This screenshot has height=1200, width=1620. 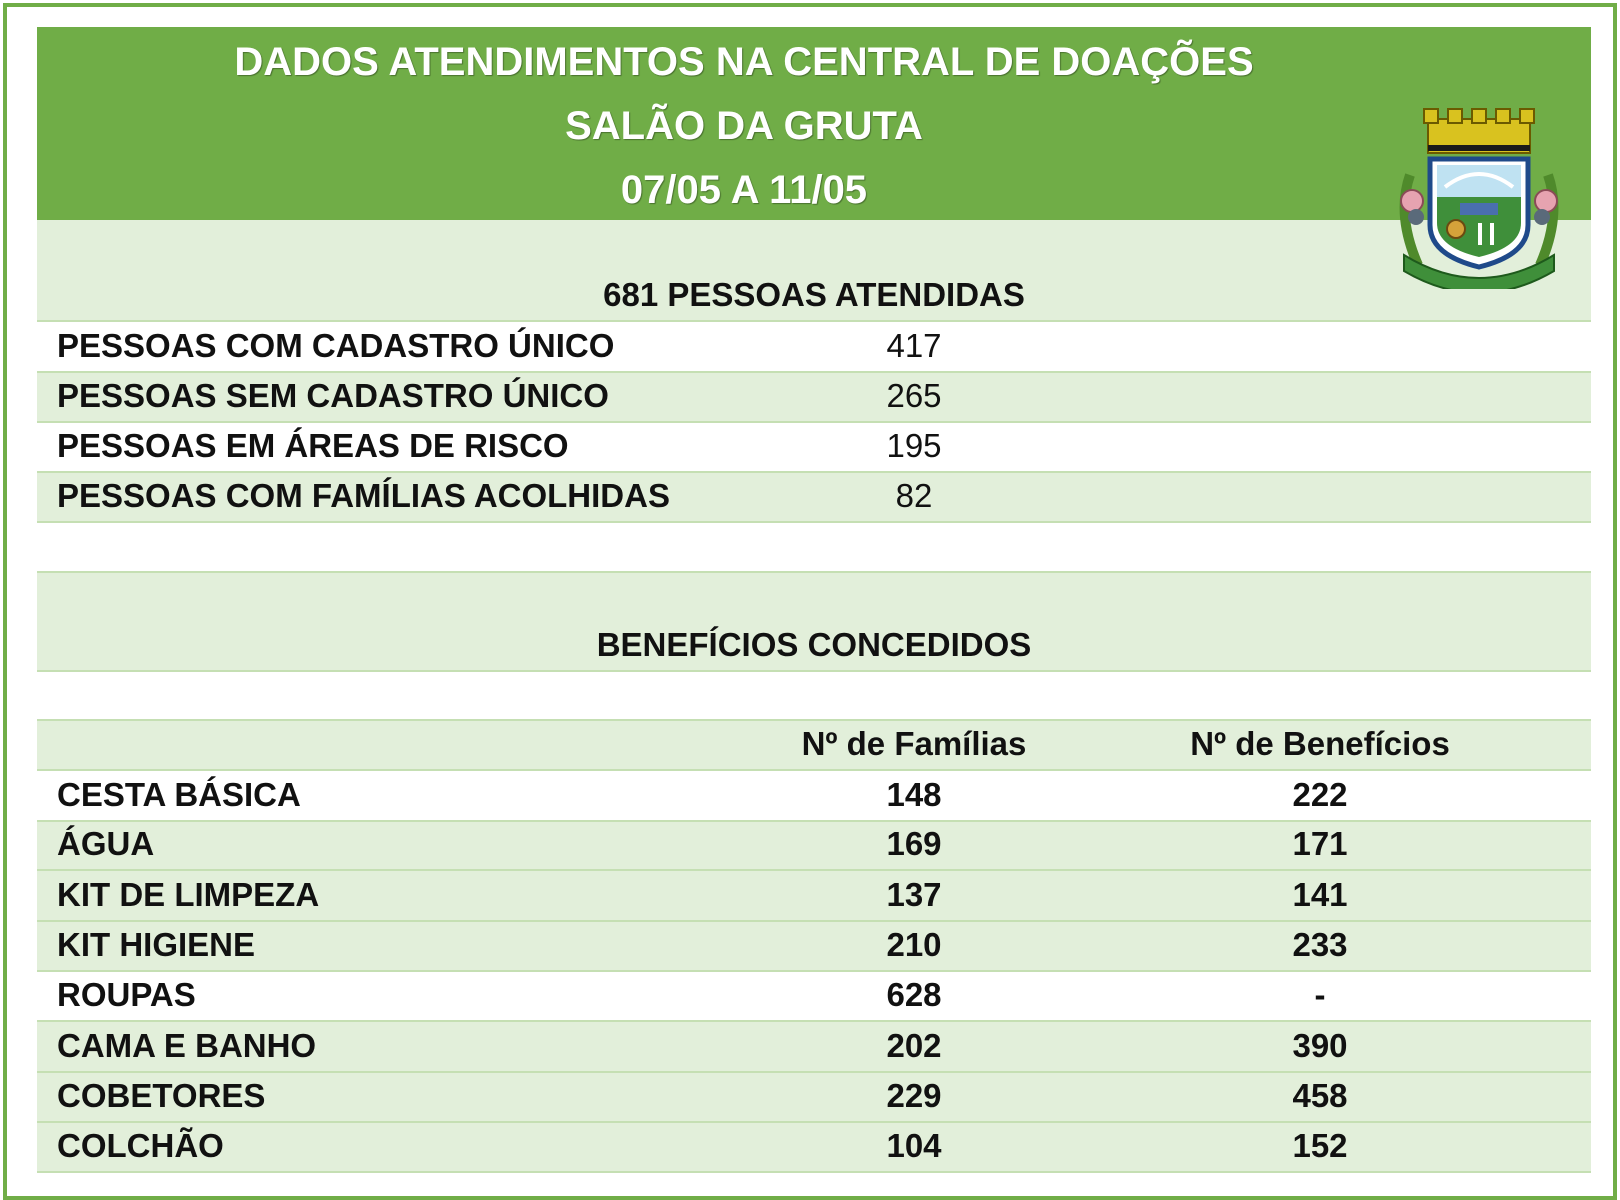 What do you see at coordinates (744, 62) in the screenshot?
I see `report-title: DADOS ATENDIMENTOS NA CENTRAL DE DOAÇÕES` at bounding box center [744, 62].